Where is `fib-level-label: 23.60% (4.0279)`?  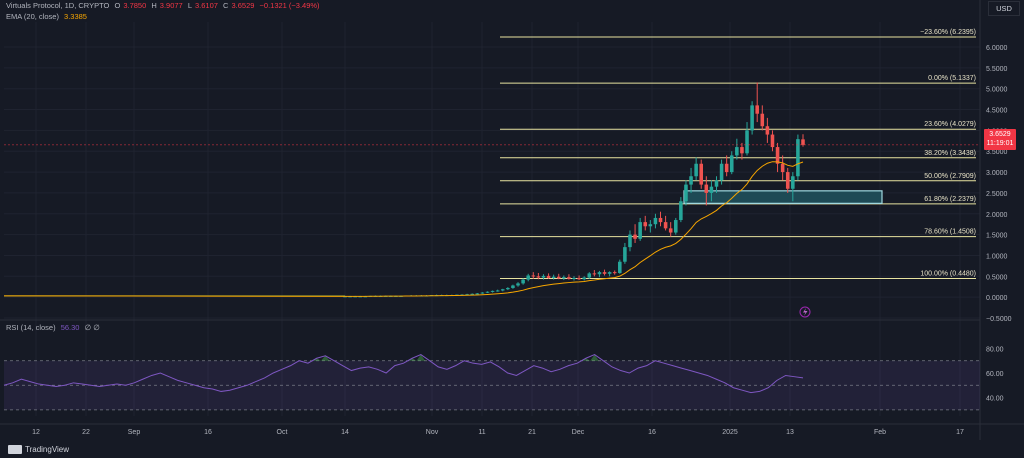 fib-level-label: 23.60% (4.0279) is located at coordinates (950, 124).